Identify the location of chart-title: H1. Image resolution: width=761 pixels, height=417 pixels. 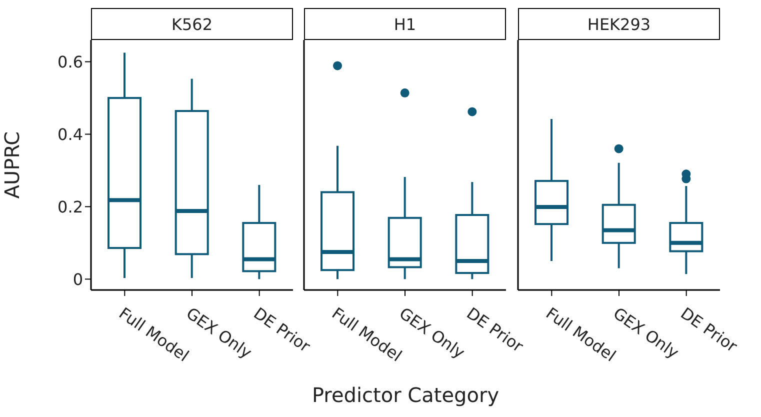
(405, 24).